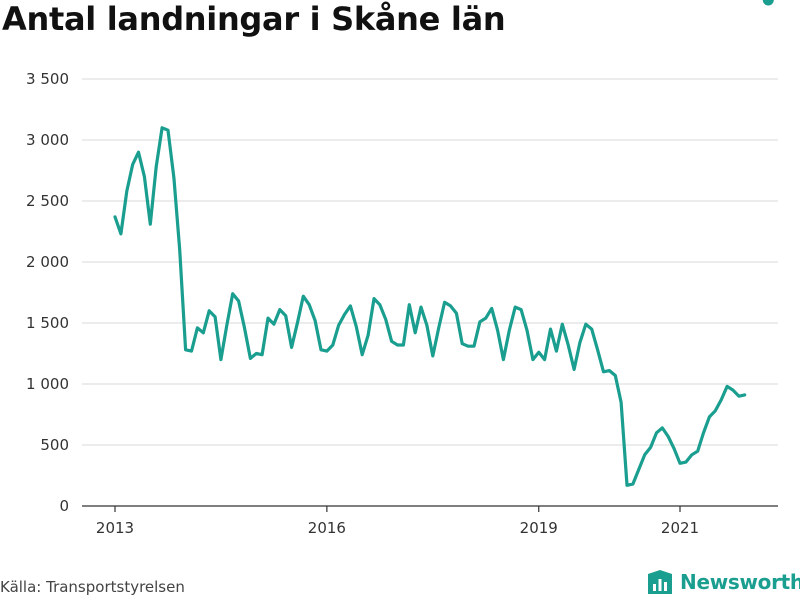  I want to click on y-axis-tick-labels: 0 500 1 000 1 500 2 000 2 500 3 000 3 500, so click(47, 292).